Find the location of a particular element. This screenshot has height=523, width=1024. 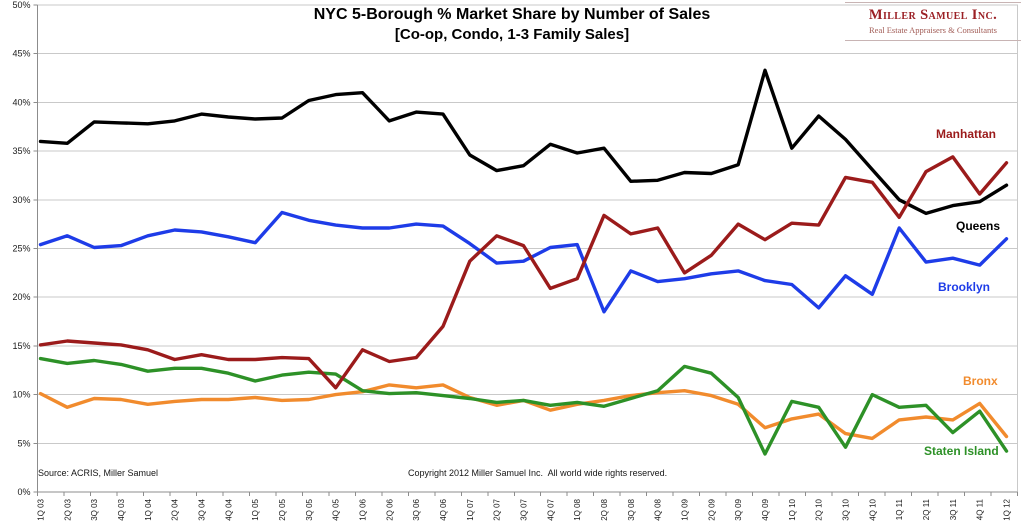

series-label-queens: Queens is located at coordinates (978, 226).